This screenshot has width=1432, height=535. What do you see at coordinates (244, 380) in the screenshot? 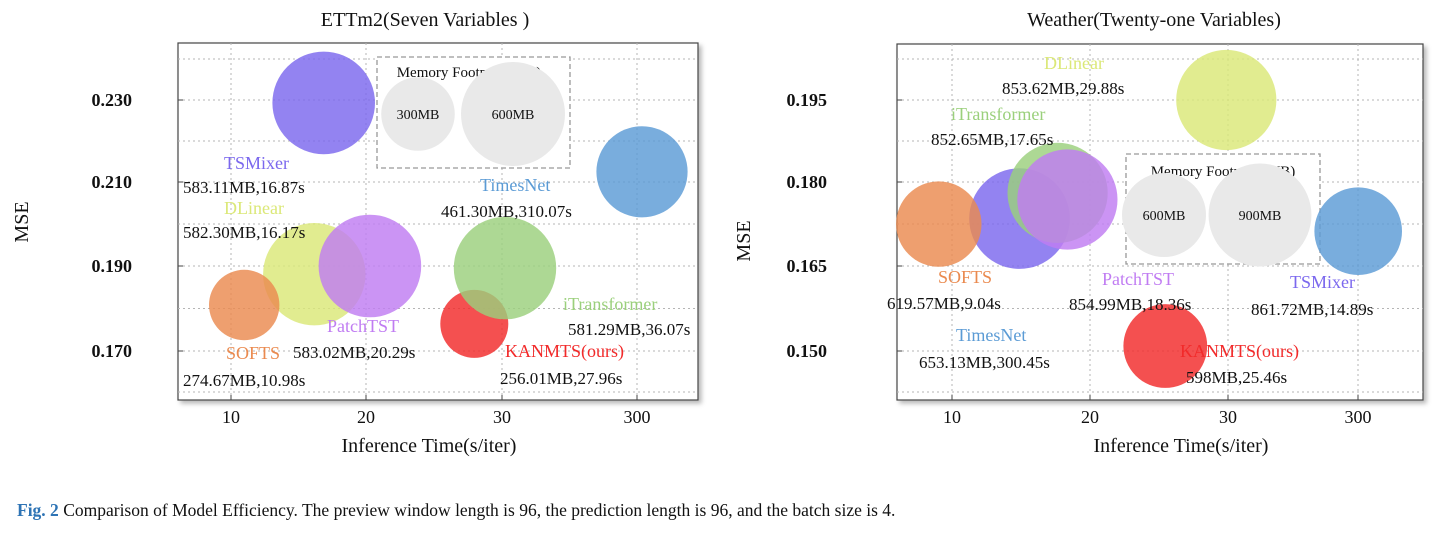
I see `series-info-softs: 274.67MB,10.98s` at bounding box center [244, 380].